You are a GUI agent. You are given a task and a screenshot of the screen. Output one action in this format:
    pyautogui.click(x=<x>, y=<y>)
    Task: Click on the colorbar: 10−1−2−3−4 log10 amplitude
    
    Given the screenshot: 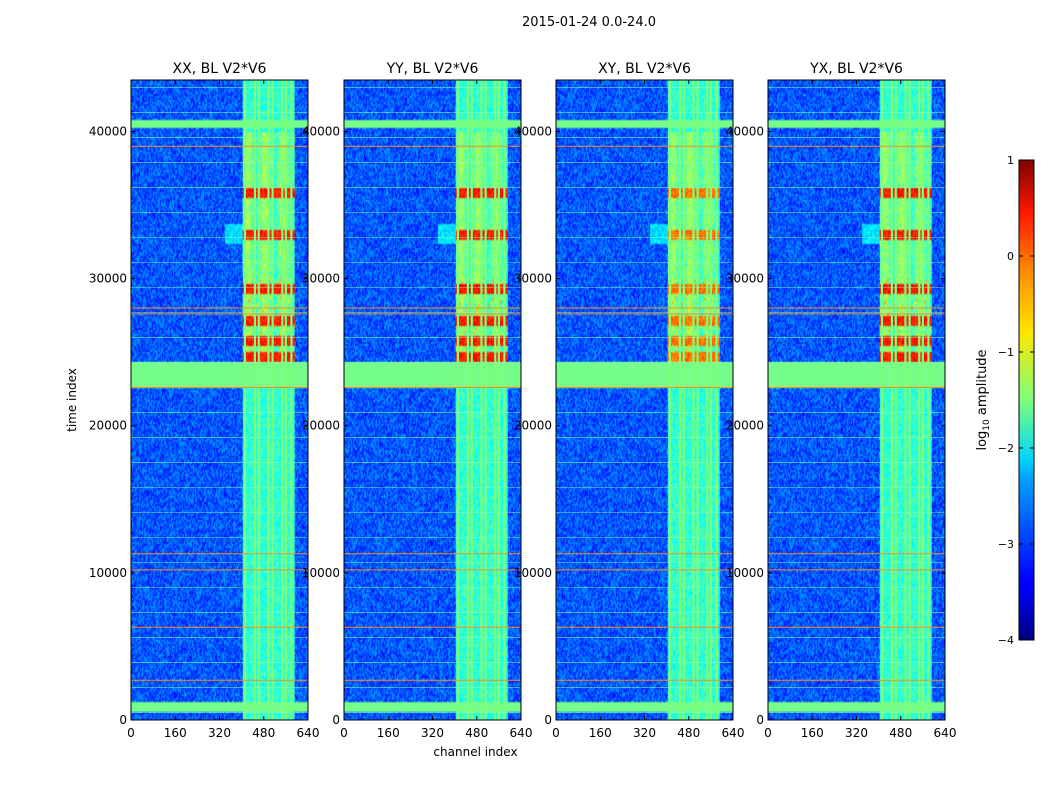 What is the action you would take?
    pyautogui.click(x=1005, y=400)
    